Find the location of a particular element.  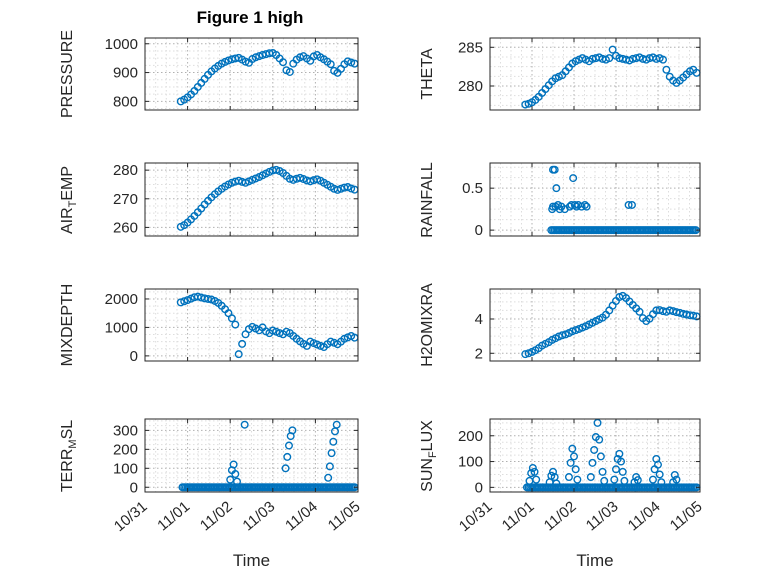

svg-text: 2 is located at coordinates (479, 353).